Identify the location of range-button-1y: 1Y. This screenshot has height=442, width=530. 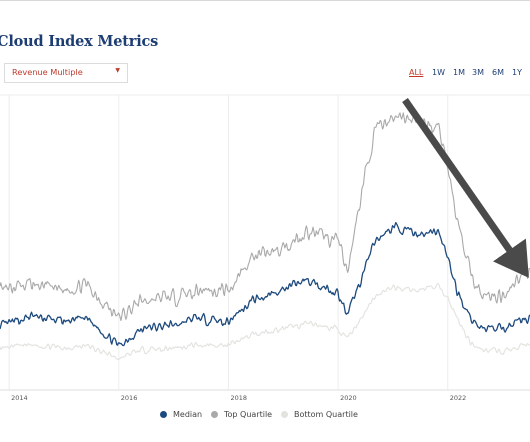
(517, 72).